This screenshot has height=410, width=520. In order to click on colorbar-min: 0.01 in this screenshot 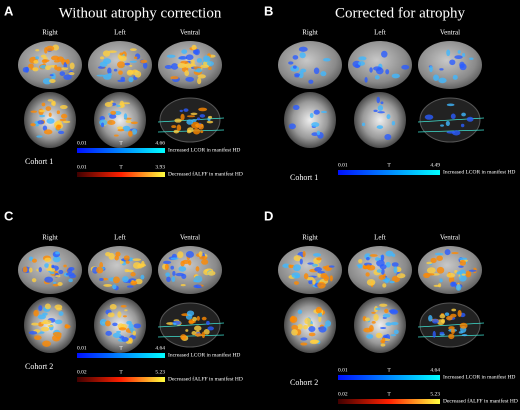, I will do `click(82, 348)`.